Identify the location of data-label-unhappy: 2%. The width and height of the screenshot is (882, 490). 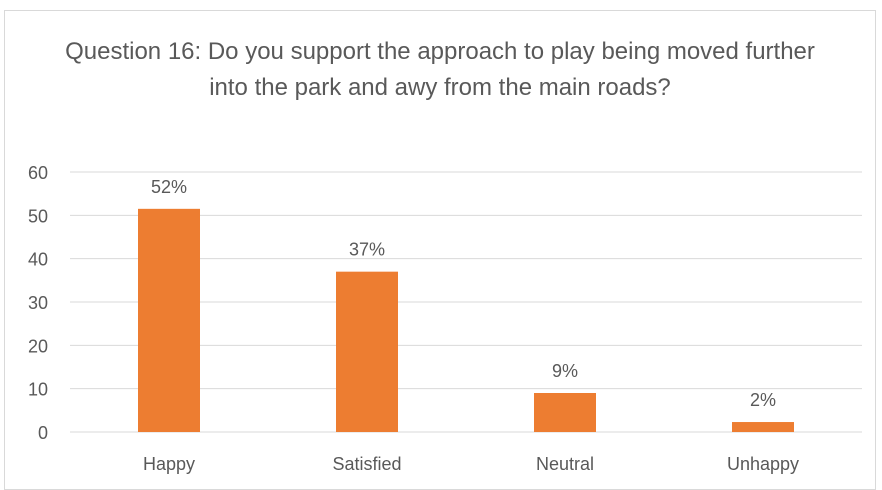
(763, 400).